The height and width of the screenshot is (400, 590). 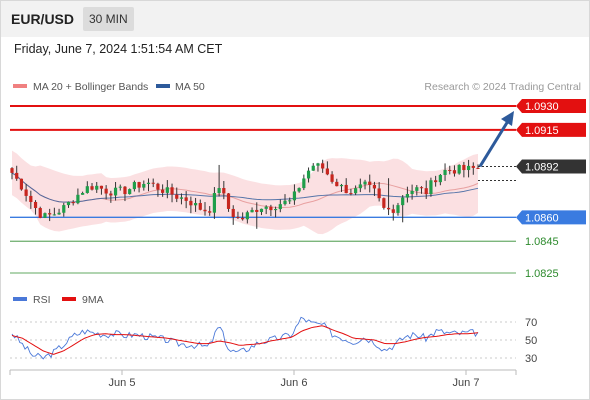 I want to click on level-tag-1.0930-bg, so click(x=551, y=106).